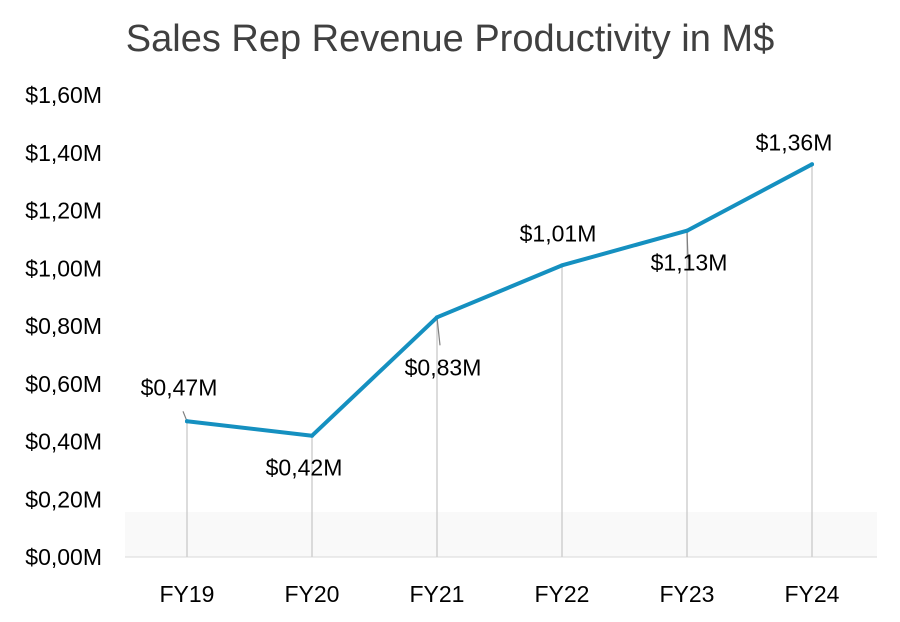 The width and height of the screenshot is (900, 622). I want to click on x-tick-label: FY20, so click(312, 594).